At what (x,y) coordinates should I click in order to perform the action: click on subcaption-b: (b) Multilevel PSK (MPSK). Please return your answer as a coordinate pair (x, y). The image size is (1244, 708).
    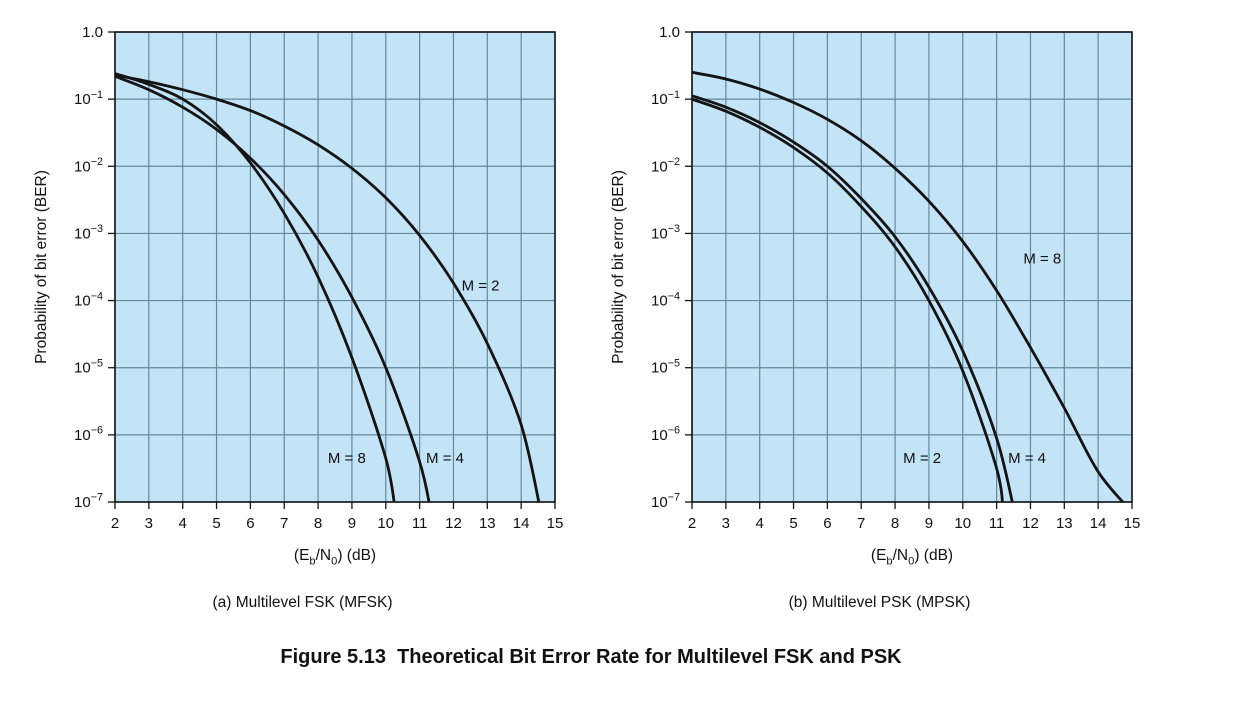
    Looking at the image, I should click on (879, 602).